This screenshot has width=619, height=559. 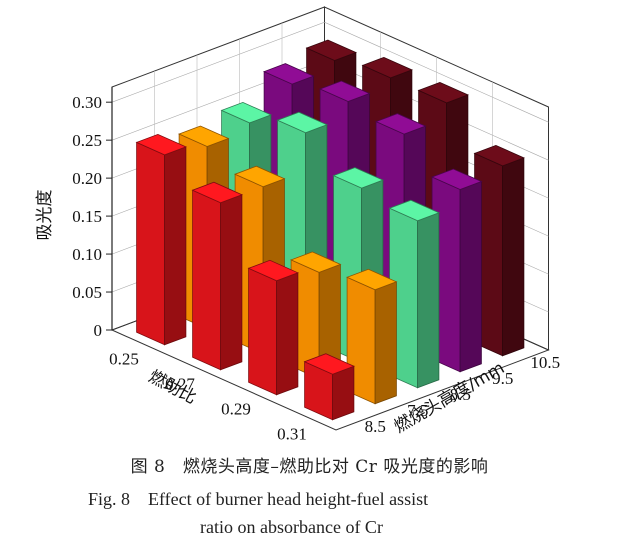 I want to click on bar-0.29-8.5, so click(x=273, y=327).